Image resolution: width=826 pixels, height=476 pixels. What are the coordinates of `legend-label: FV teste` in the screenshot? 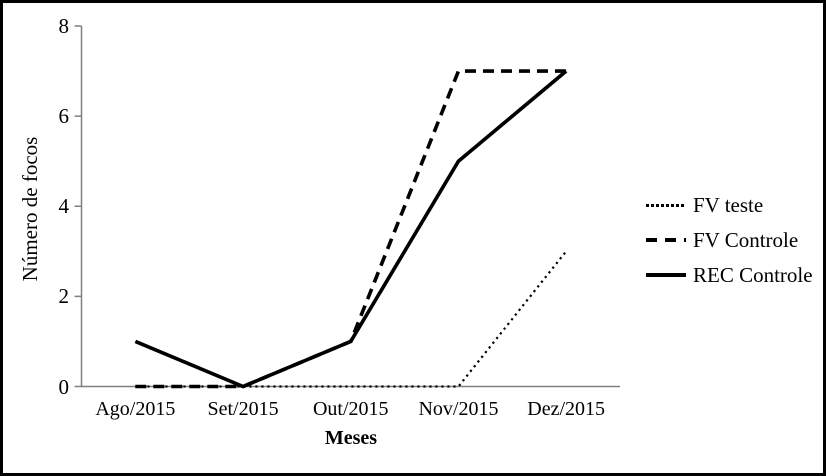 It's located at (728, 205).